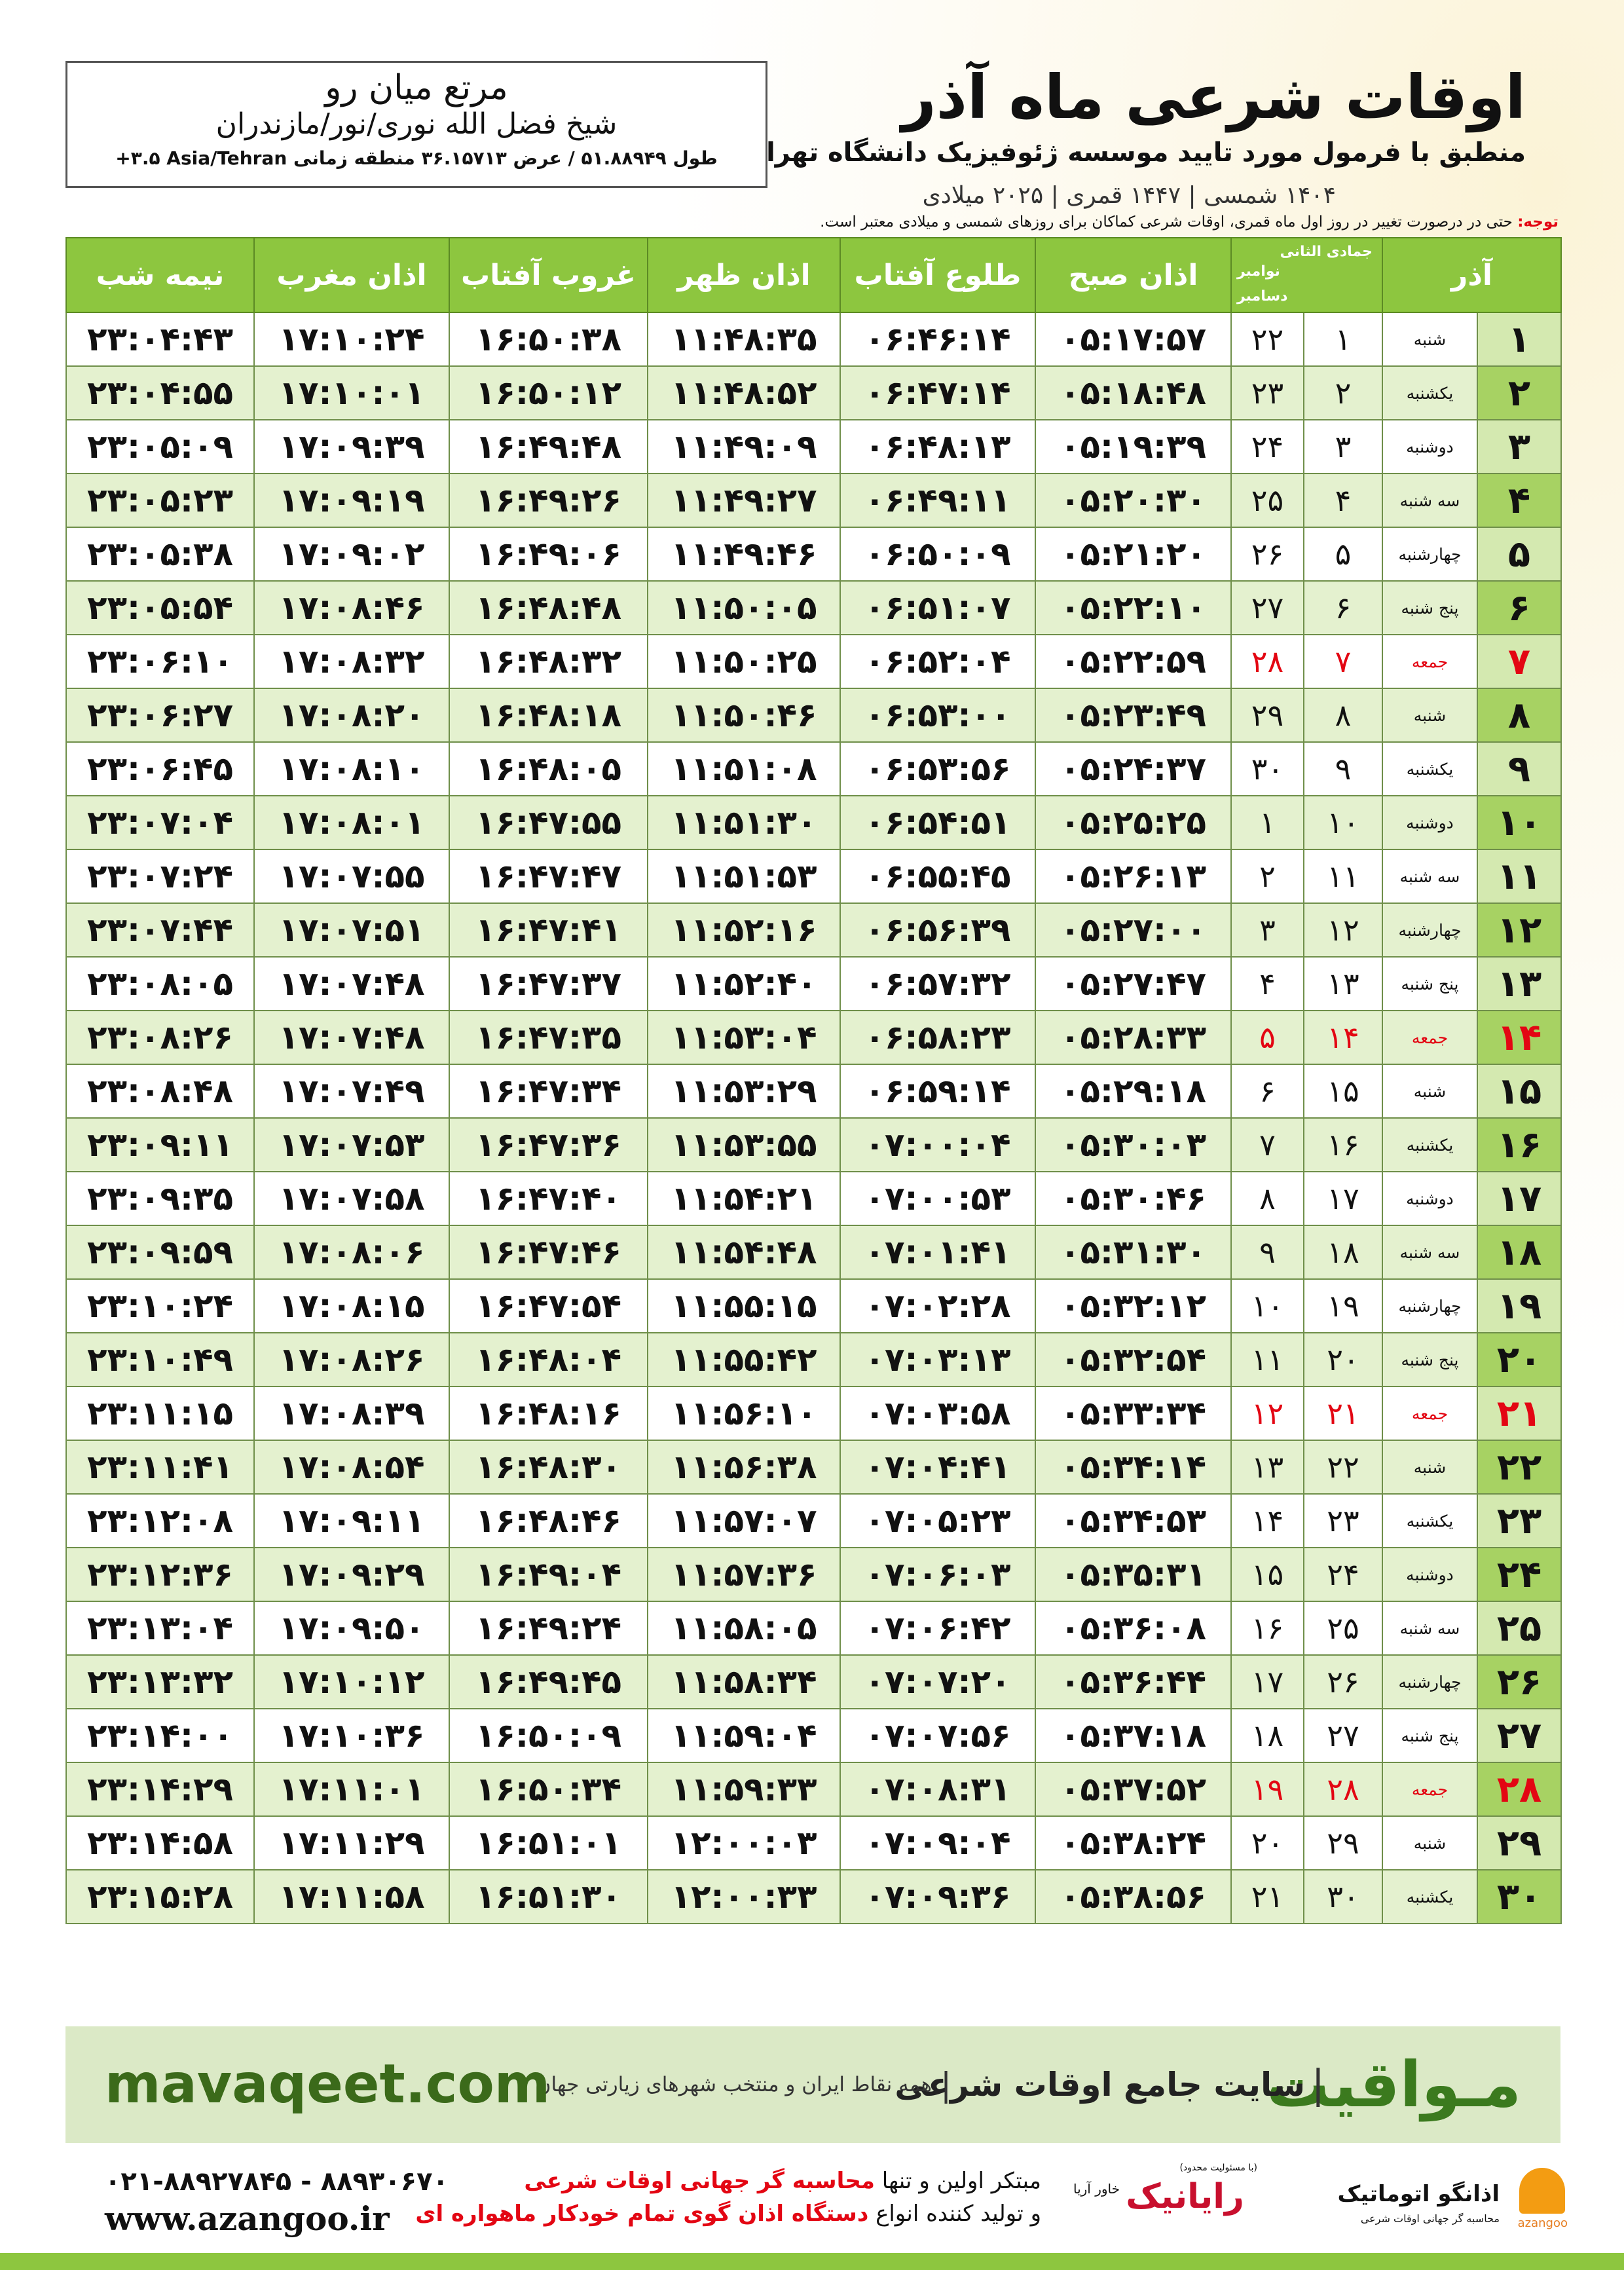  I want to click on time: ۰۵:۲۷:۴۷, so click(1133, 983).